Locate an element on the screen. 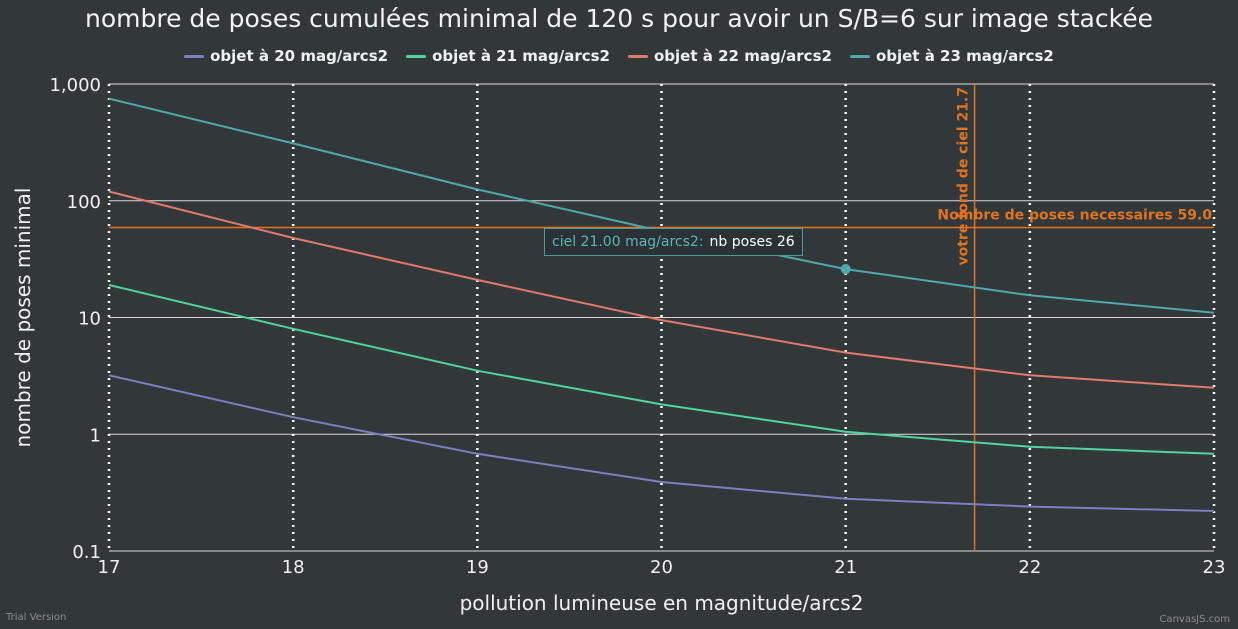  y-axis-title: nombre de poses minimal is located at coordinates (23, 318).